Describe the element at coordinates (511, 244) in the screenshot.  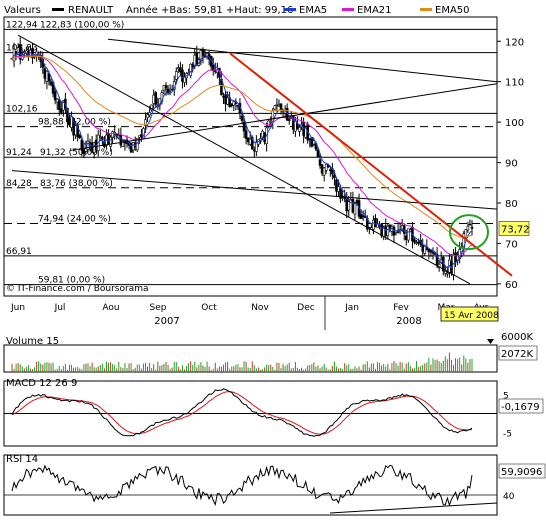
I see `y-tick-label: 70` at that location.